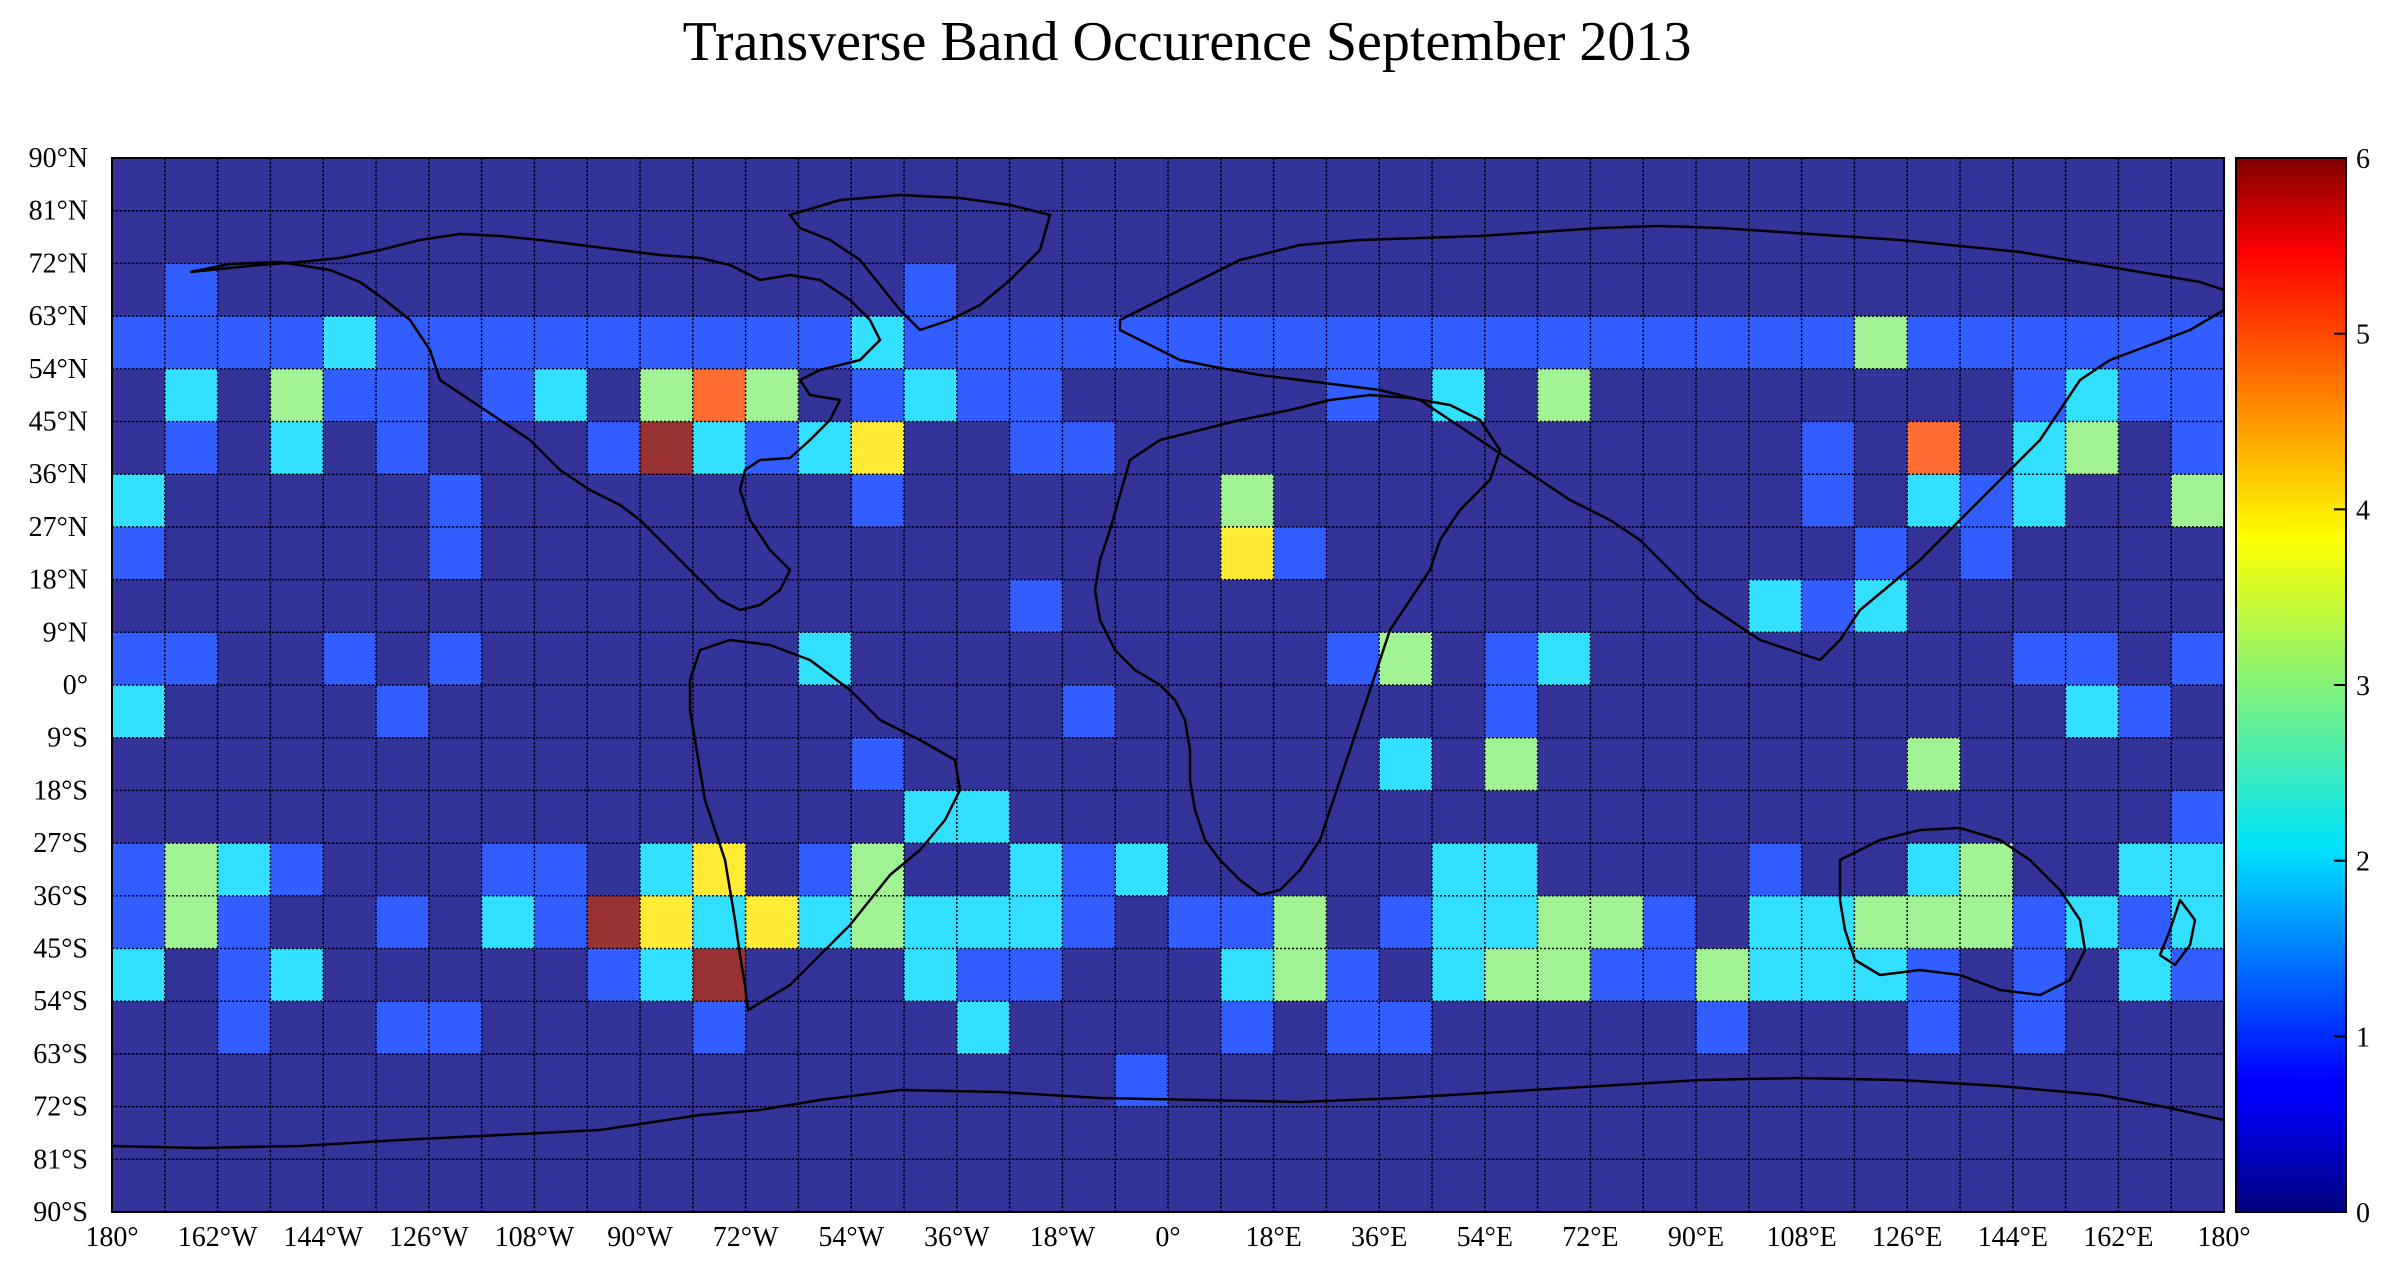 This screenshot has height=1288, width=2400. I want to click on y-tick-label: 27°S, so click(60, 843).